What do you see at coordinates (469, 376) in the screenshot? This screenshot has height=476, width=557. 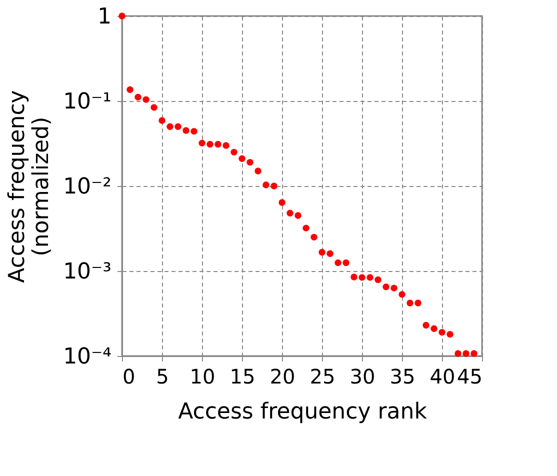 I see `x-tick-label: 45` at bounding box center [469, 376].